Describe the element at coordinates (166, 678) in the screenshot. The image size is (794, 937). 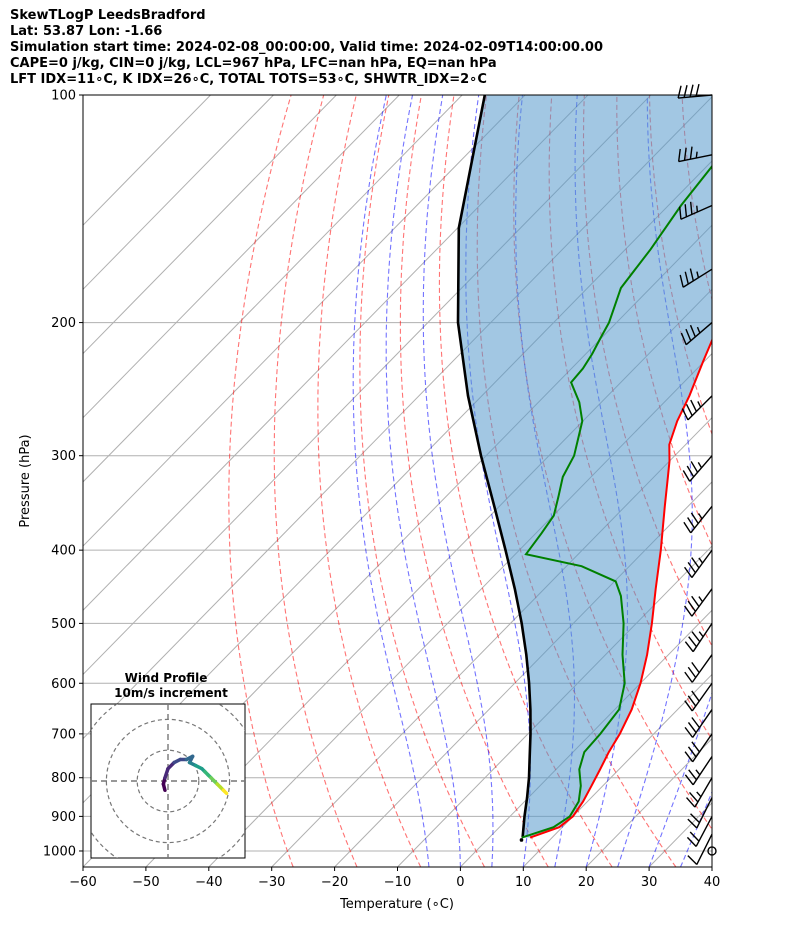
I see `hodograph-title: Wind Profile` at that location.